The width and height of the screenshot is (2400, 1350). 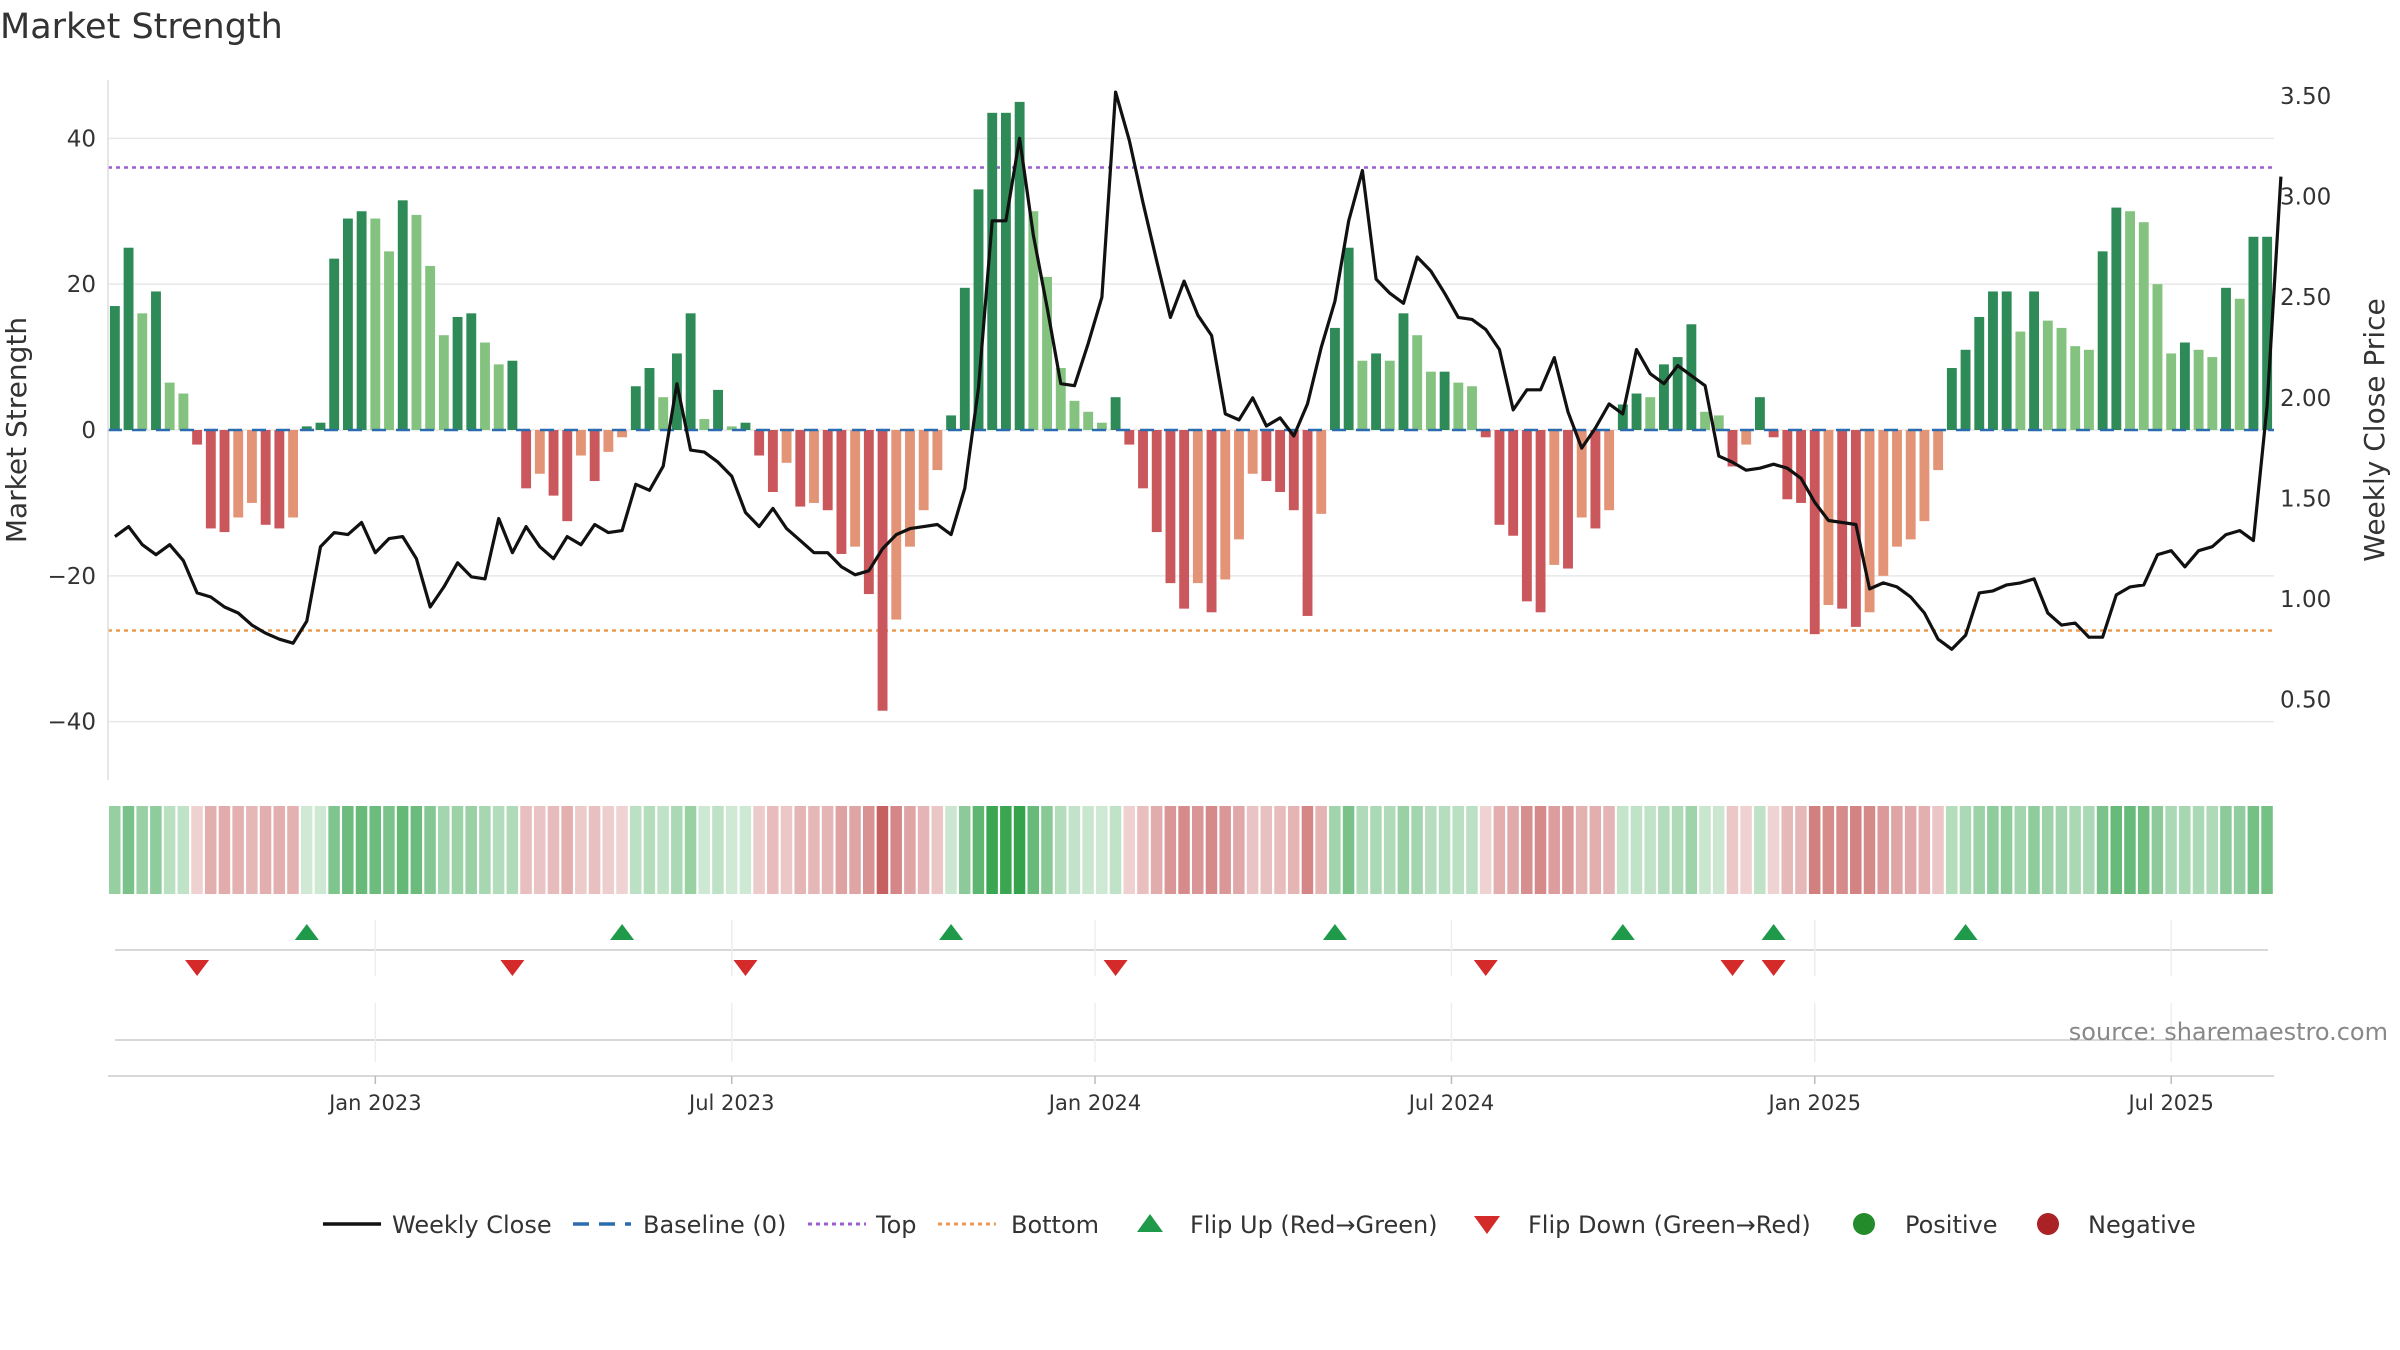 What do you see at coordinates (78, 430) in the screenshot?
I see `y-axis-left: 40 20 0 −20 −40` at bounding box center [78, 430].